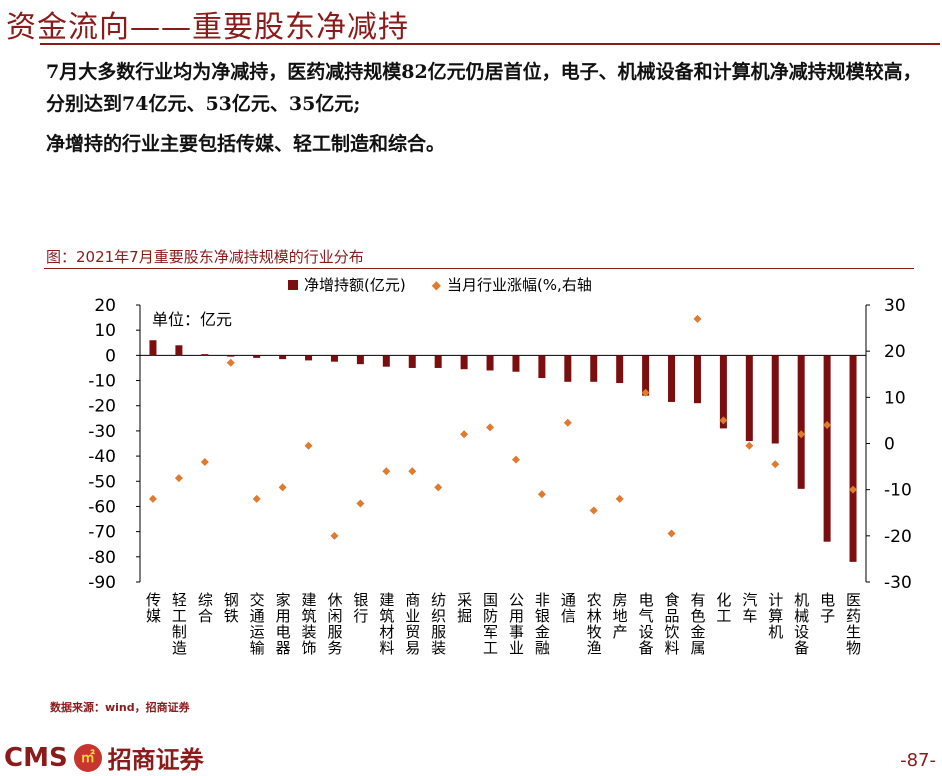 Image resolution: width=942 pixels, height=776 pixels. What do you see at coordinates (593, 510) in the screenshot?
I see `point-农林牧渔` at bounding box center [593, 510].